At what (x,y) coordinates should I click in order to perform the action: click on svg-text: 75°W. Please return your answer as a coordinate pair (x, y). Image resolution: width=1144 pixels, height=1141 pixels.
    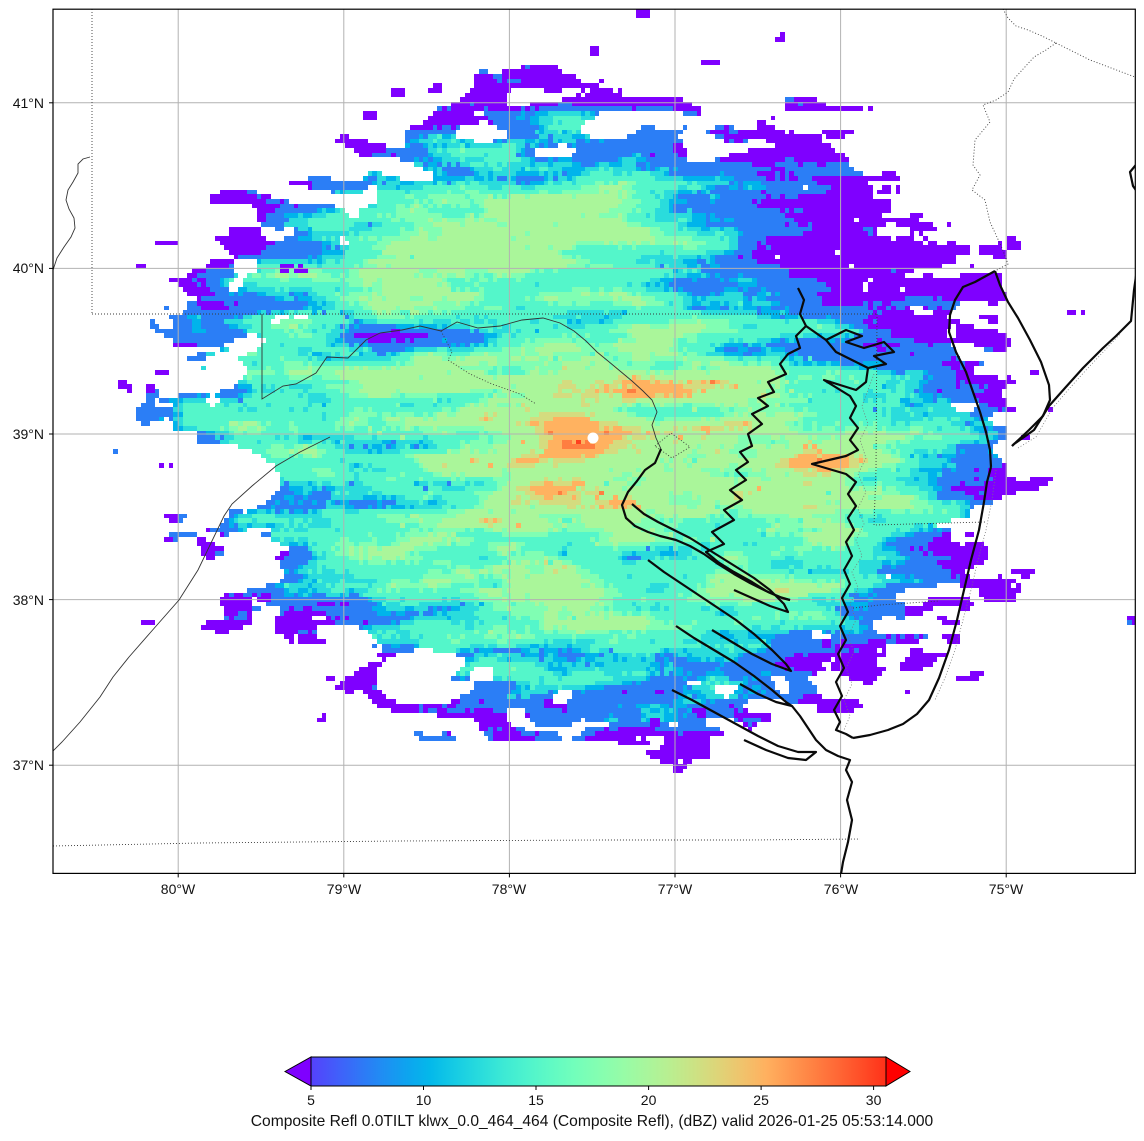
    Looking at the image, I should click on (1006, 889).